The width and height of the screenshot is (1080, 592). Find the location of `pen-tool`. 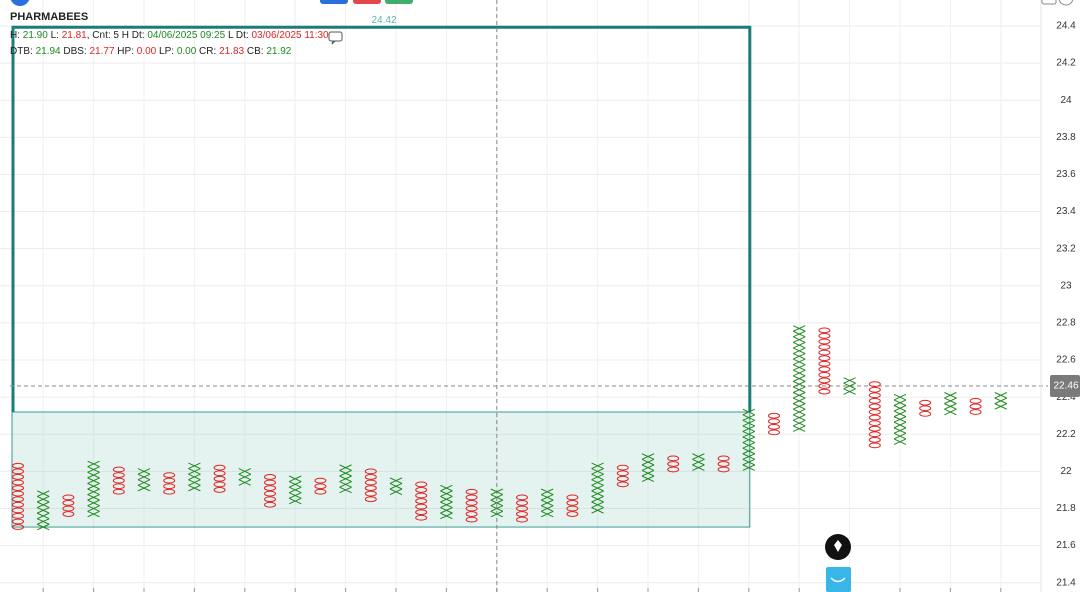

pen-tool is located at coordinates (838, 547).